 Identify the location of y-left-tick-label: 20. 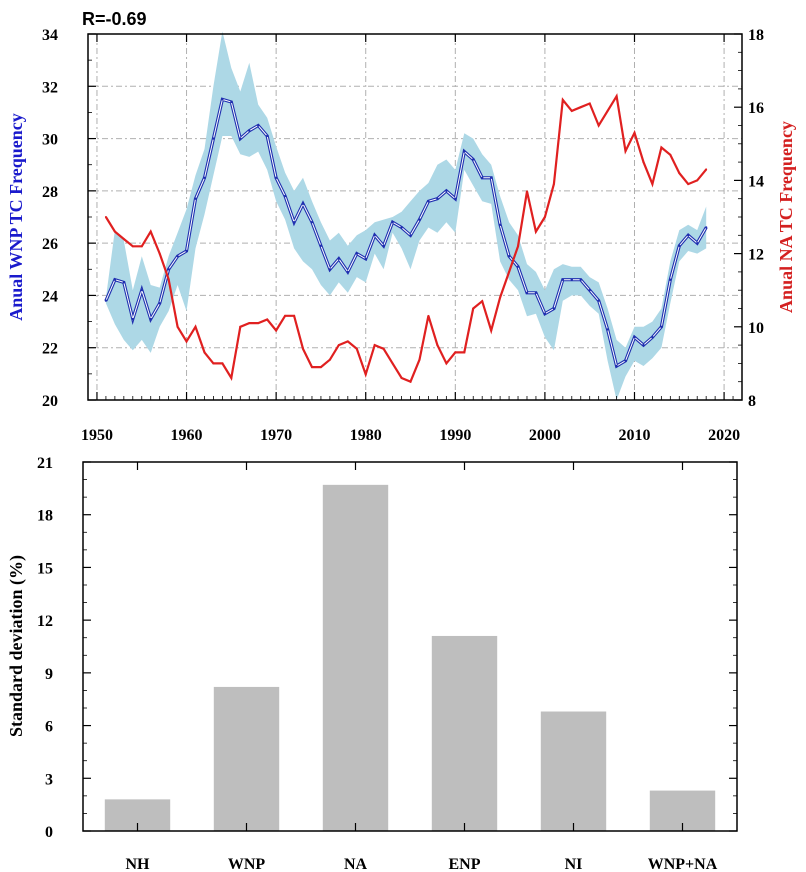
(50, 401).